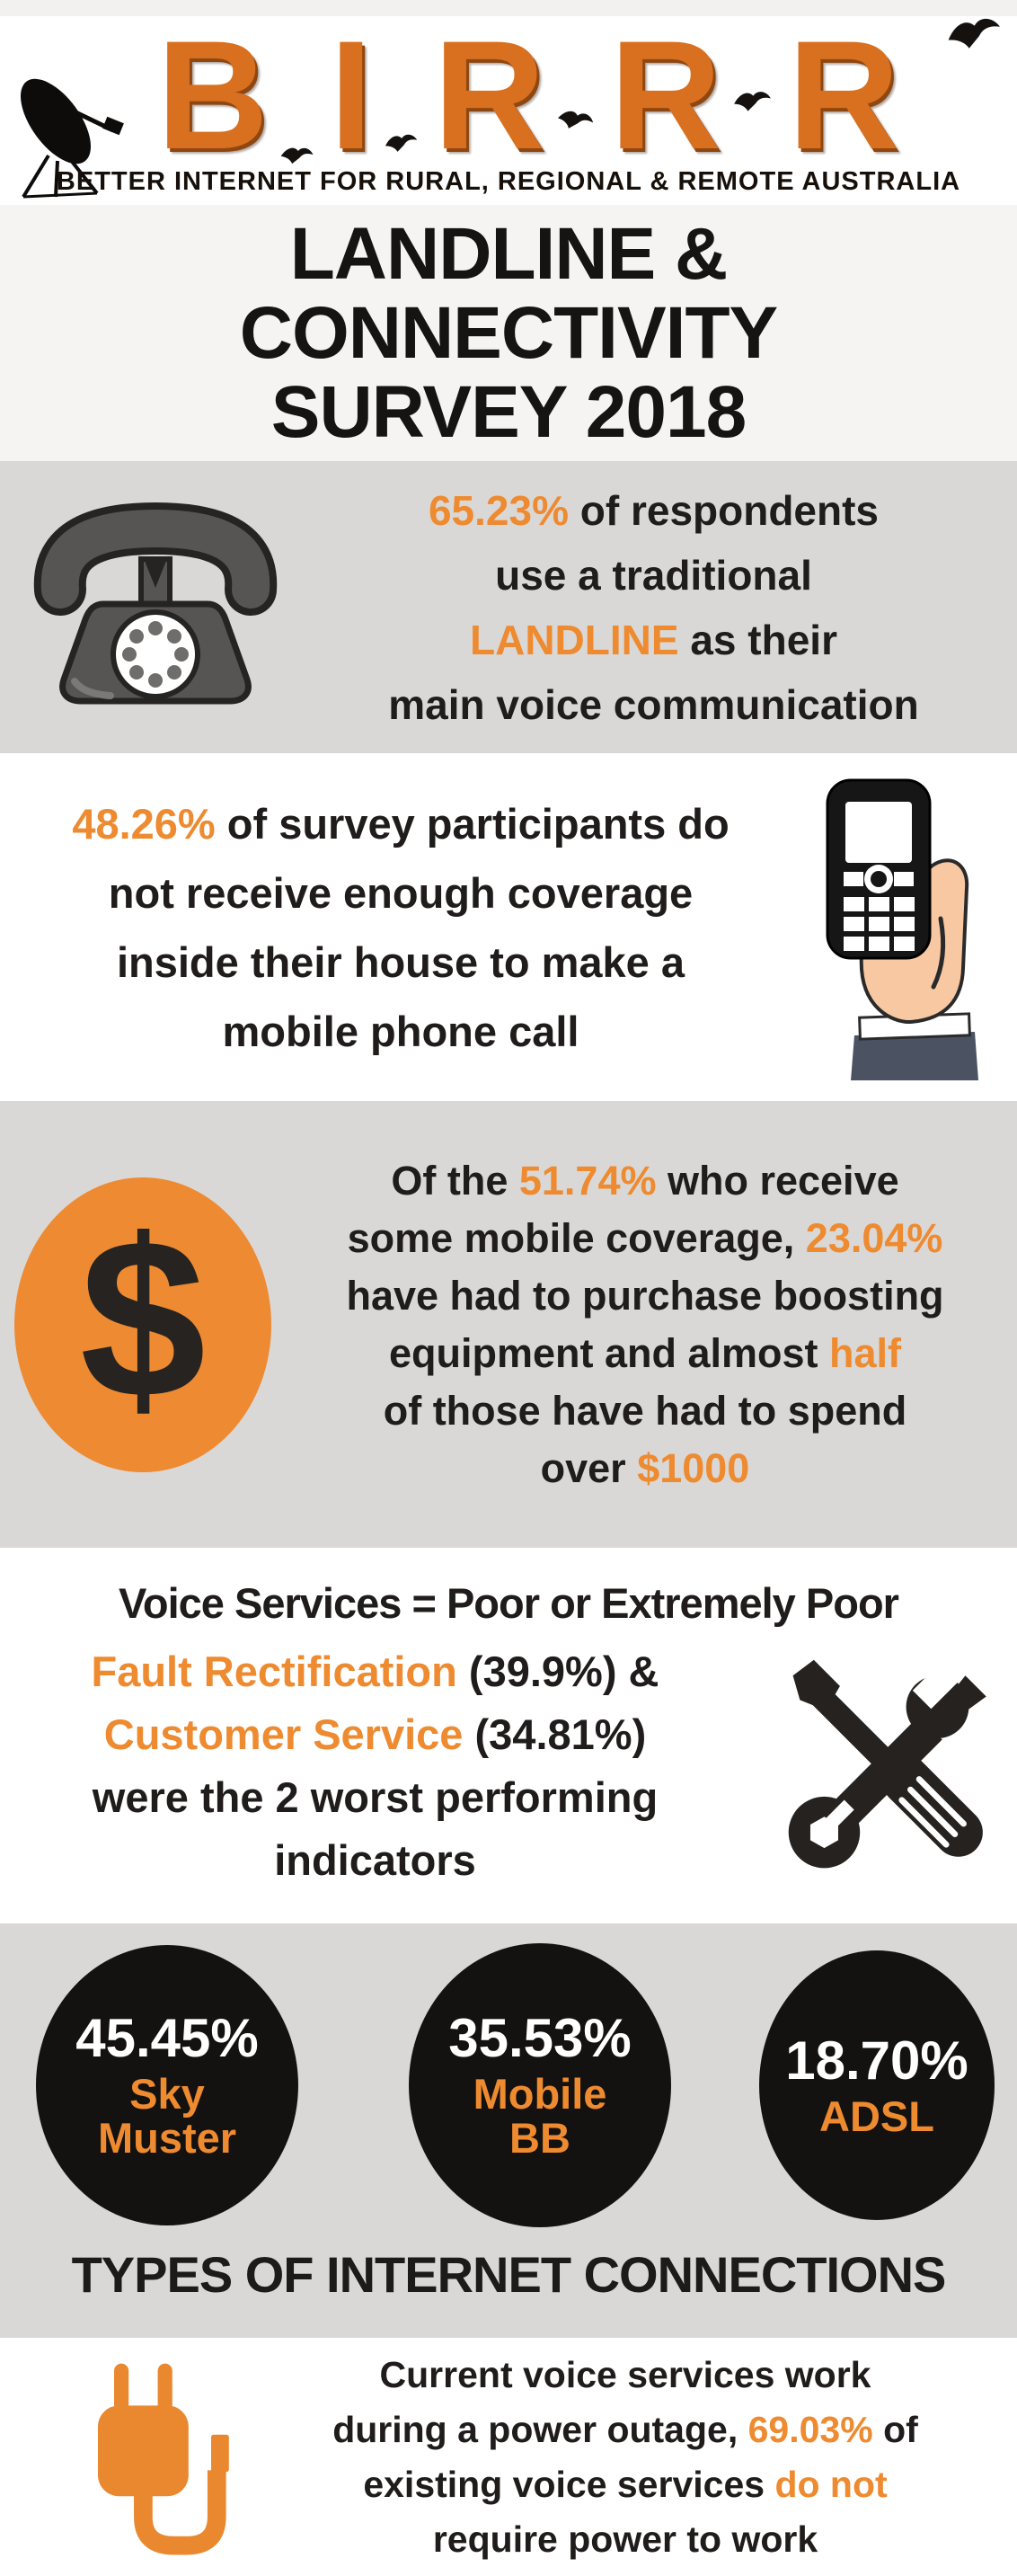  What do you see at coordinates (877, 2116) in the screenshot?
I see `stat-label: ADSL` at bounding box center [877, 2116].